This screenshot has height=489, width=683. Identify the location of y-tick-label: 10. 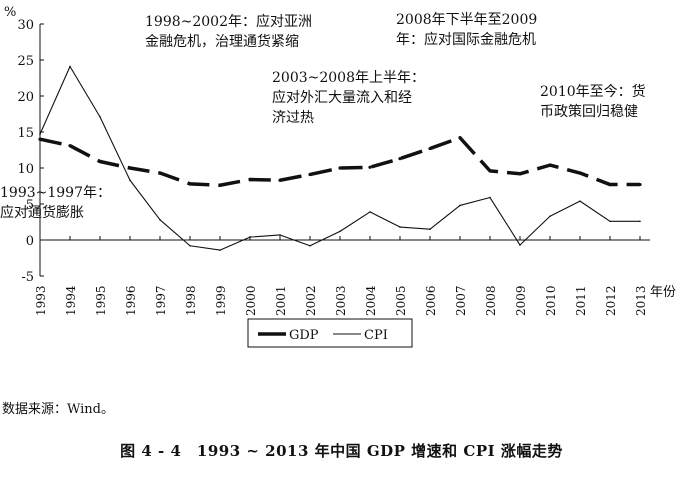
(25, 169).